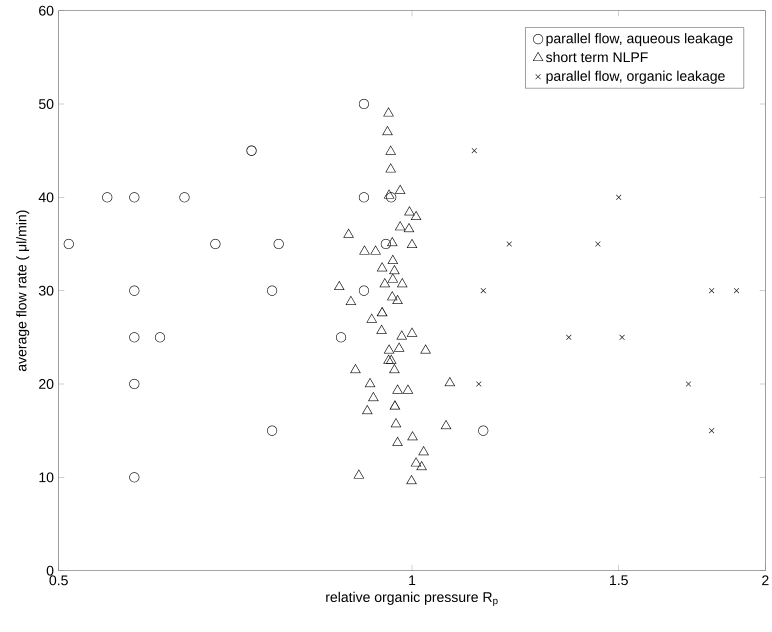 The image size is (772, 632). Describe the element at coordinates (46, 291) in the screenshot. I see `y-tick-label: 30` at that location.